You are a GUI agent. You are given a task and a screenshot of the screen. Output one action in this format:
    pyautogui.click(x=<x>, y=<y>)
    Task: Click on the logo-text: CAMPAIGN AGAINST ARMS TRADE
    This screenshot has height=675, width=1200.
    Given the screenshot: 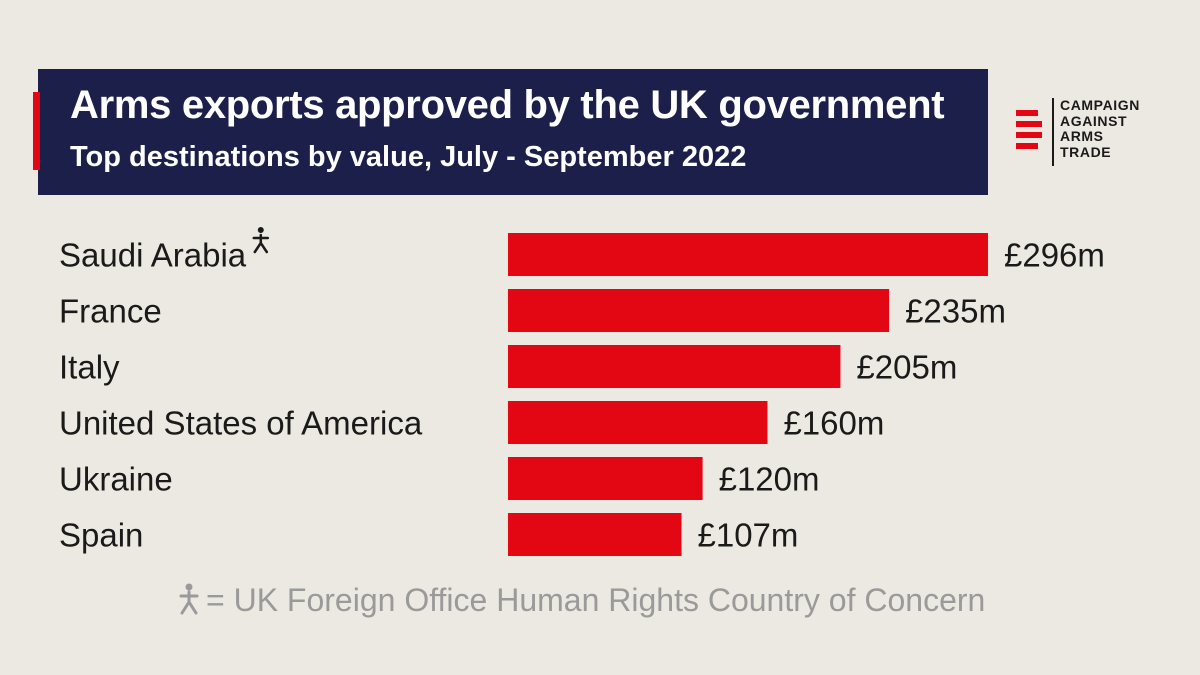 What is the action you would take?
    pyautogui.click(x=1100, y=128)
    